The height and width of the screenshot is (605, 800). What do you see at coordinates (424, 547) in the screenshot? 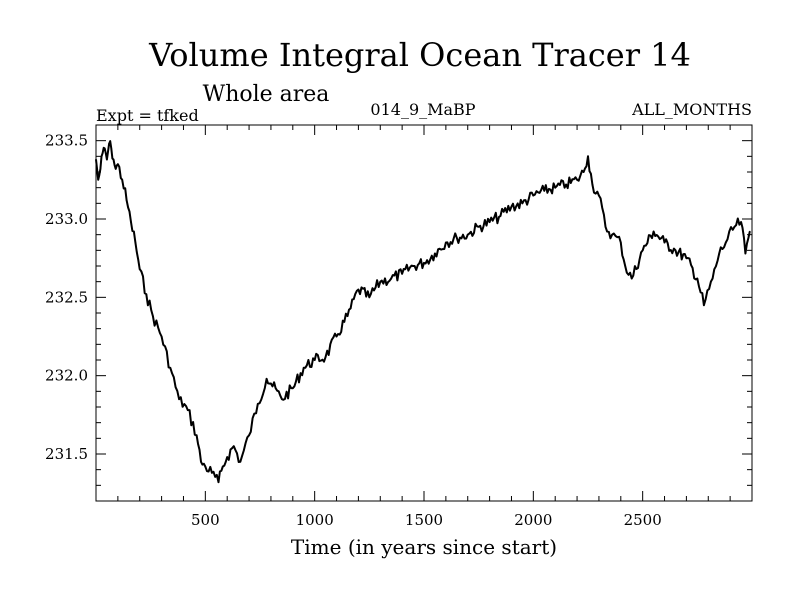
I see `x-axis-label: Time (in years since start)` at bounding box center [424, 547].